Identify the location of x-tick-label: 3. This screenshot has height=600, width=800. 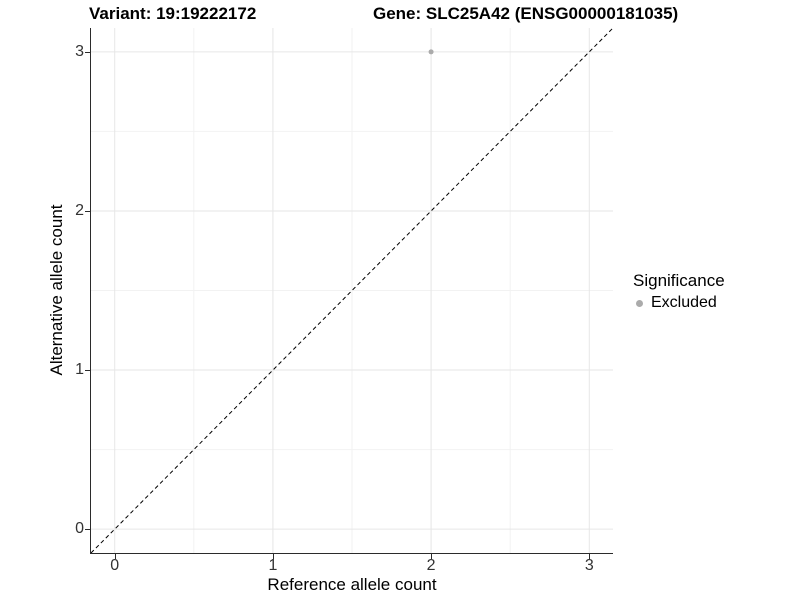
(589, 565).